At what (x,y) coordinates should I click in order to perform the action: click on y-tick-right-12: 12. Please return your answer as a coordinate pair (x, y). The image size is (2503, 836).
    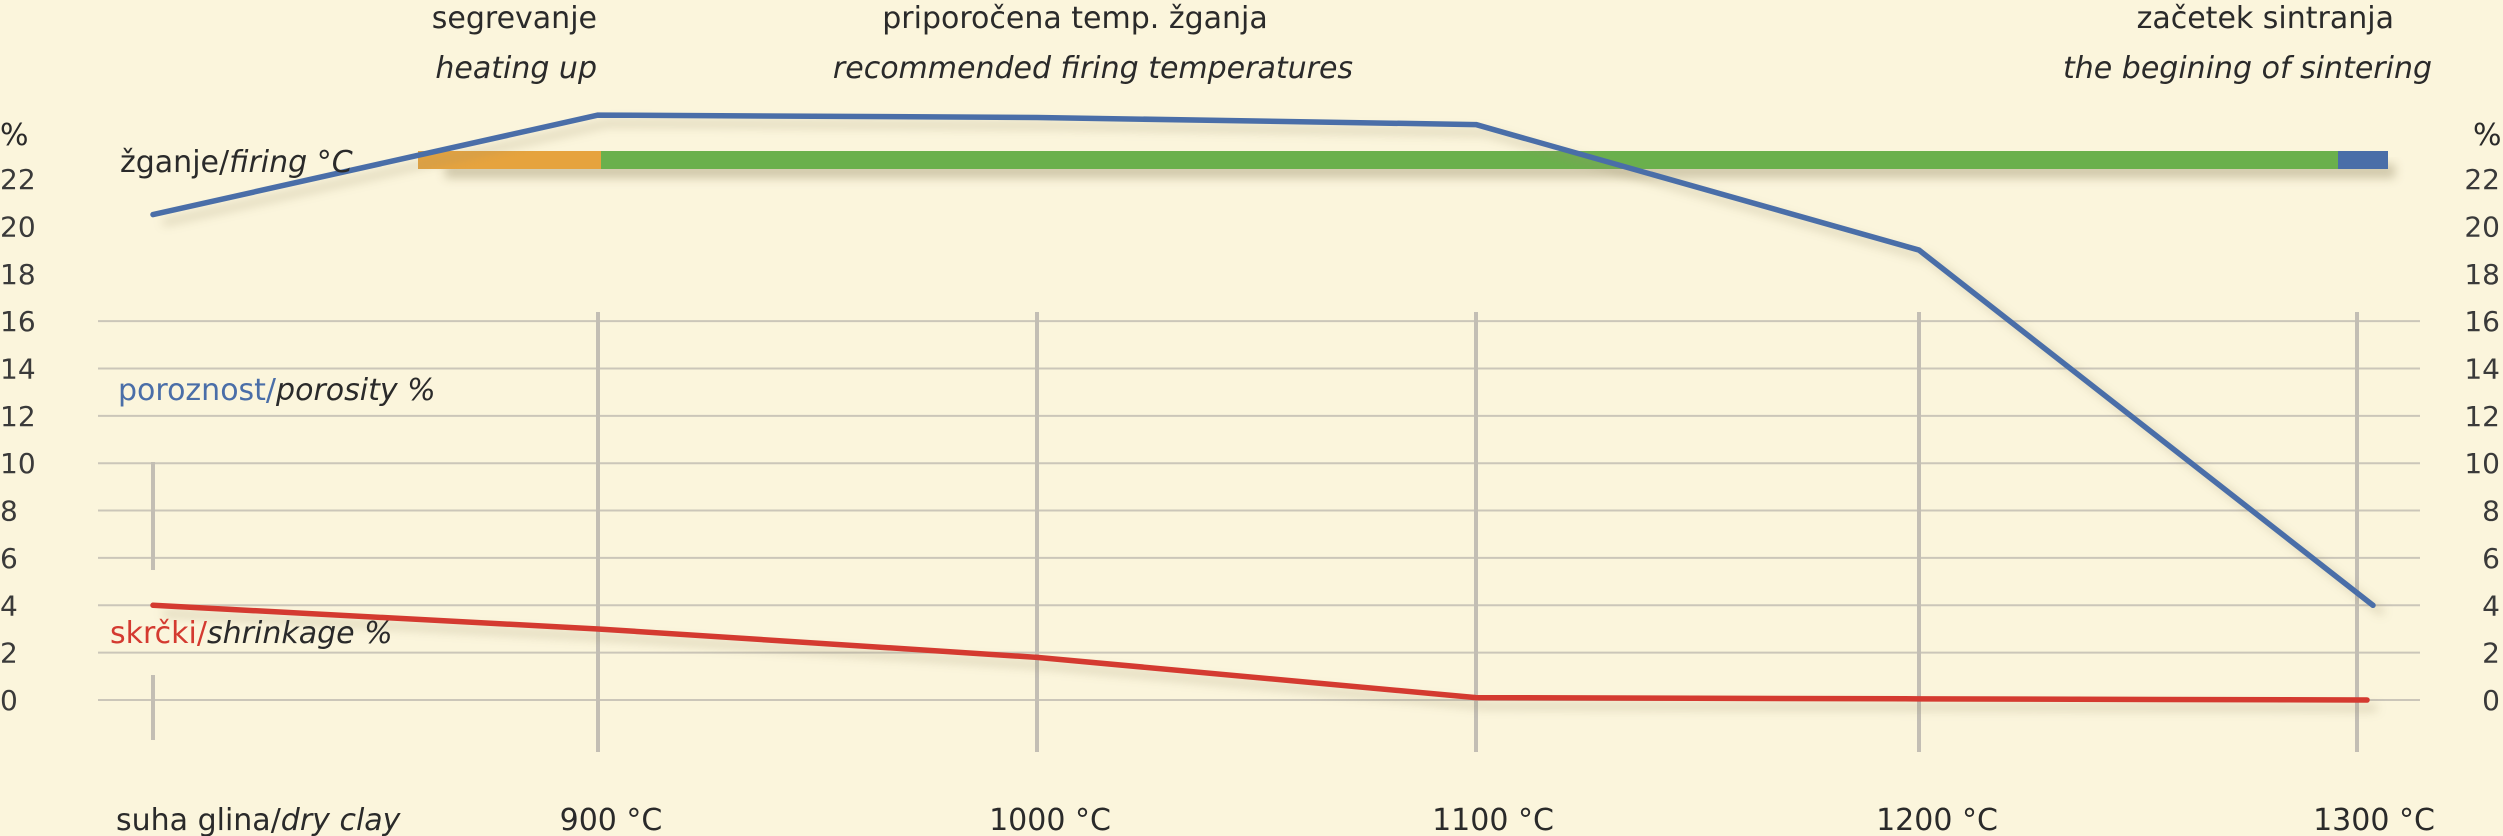
    Looking at the image, I should click on (2482, 416).